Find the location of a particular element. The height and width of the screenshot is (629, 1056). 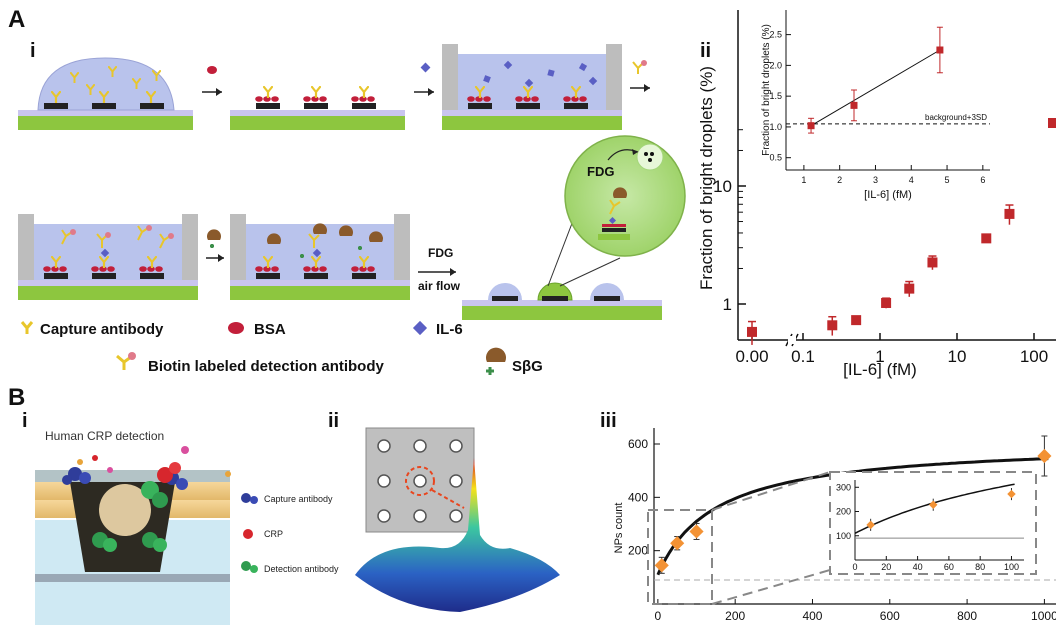

step-3-il6 is located at coordinates (532, 87).